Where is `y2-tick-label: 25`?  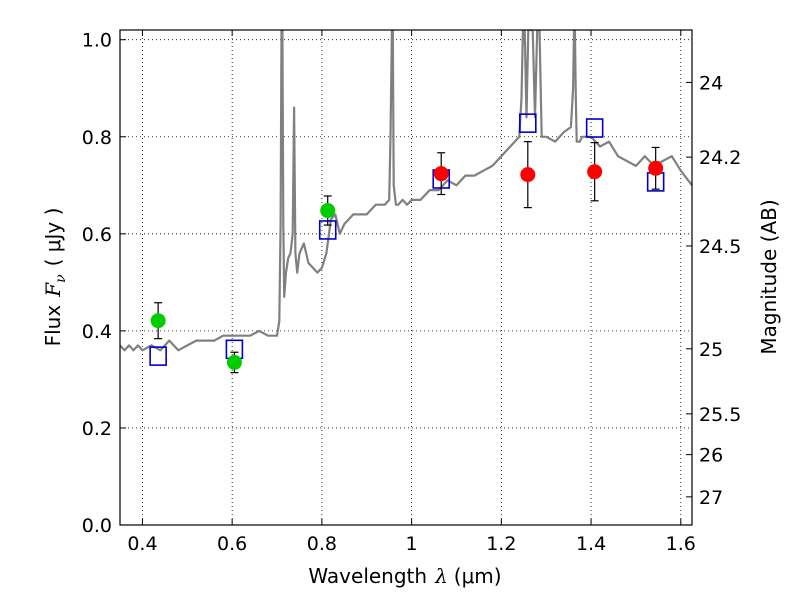
y2-tick-label: 25 is located at coordinates (711, 350).